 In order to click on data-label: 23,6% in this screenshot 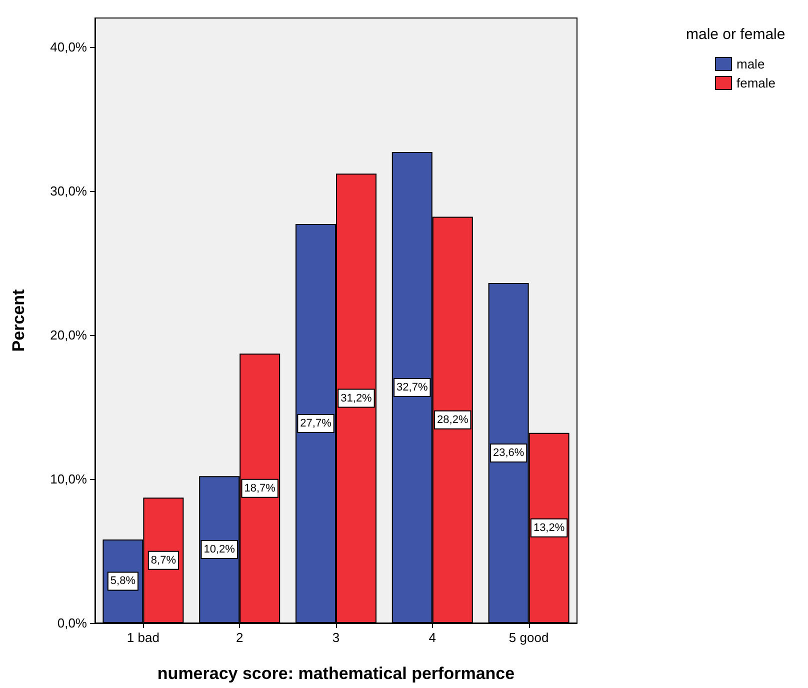, I will do `click(508, 453)`.